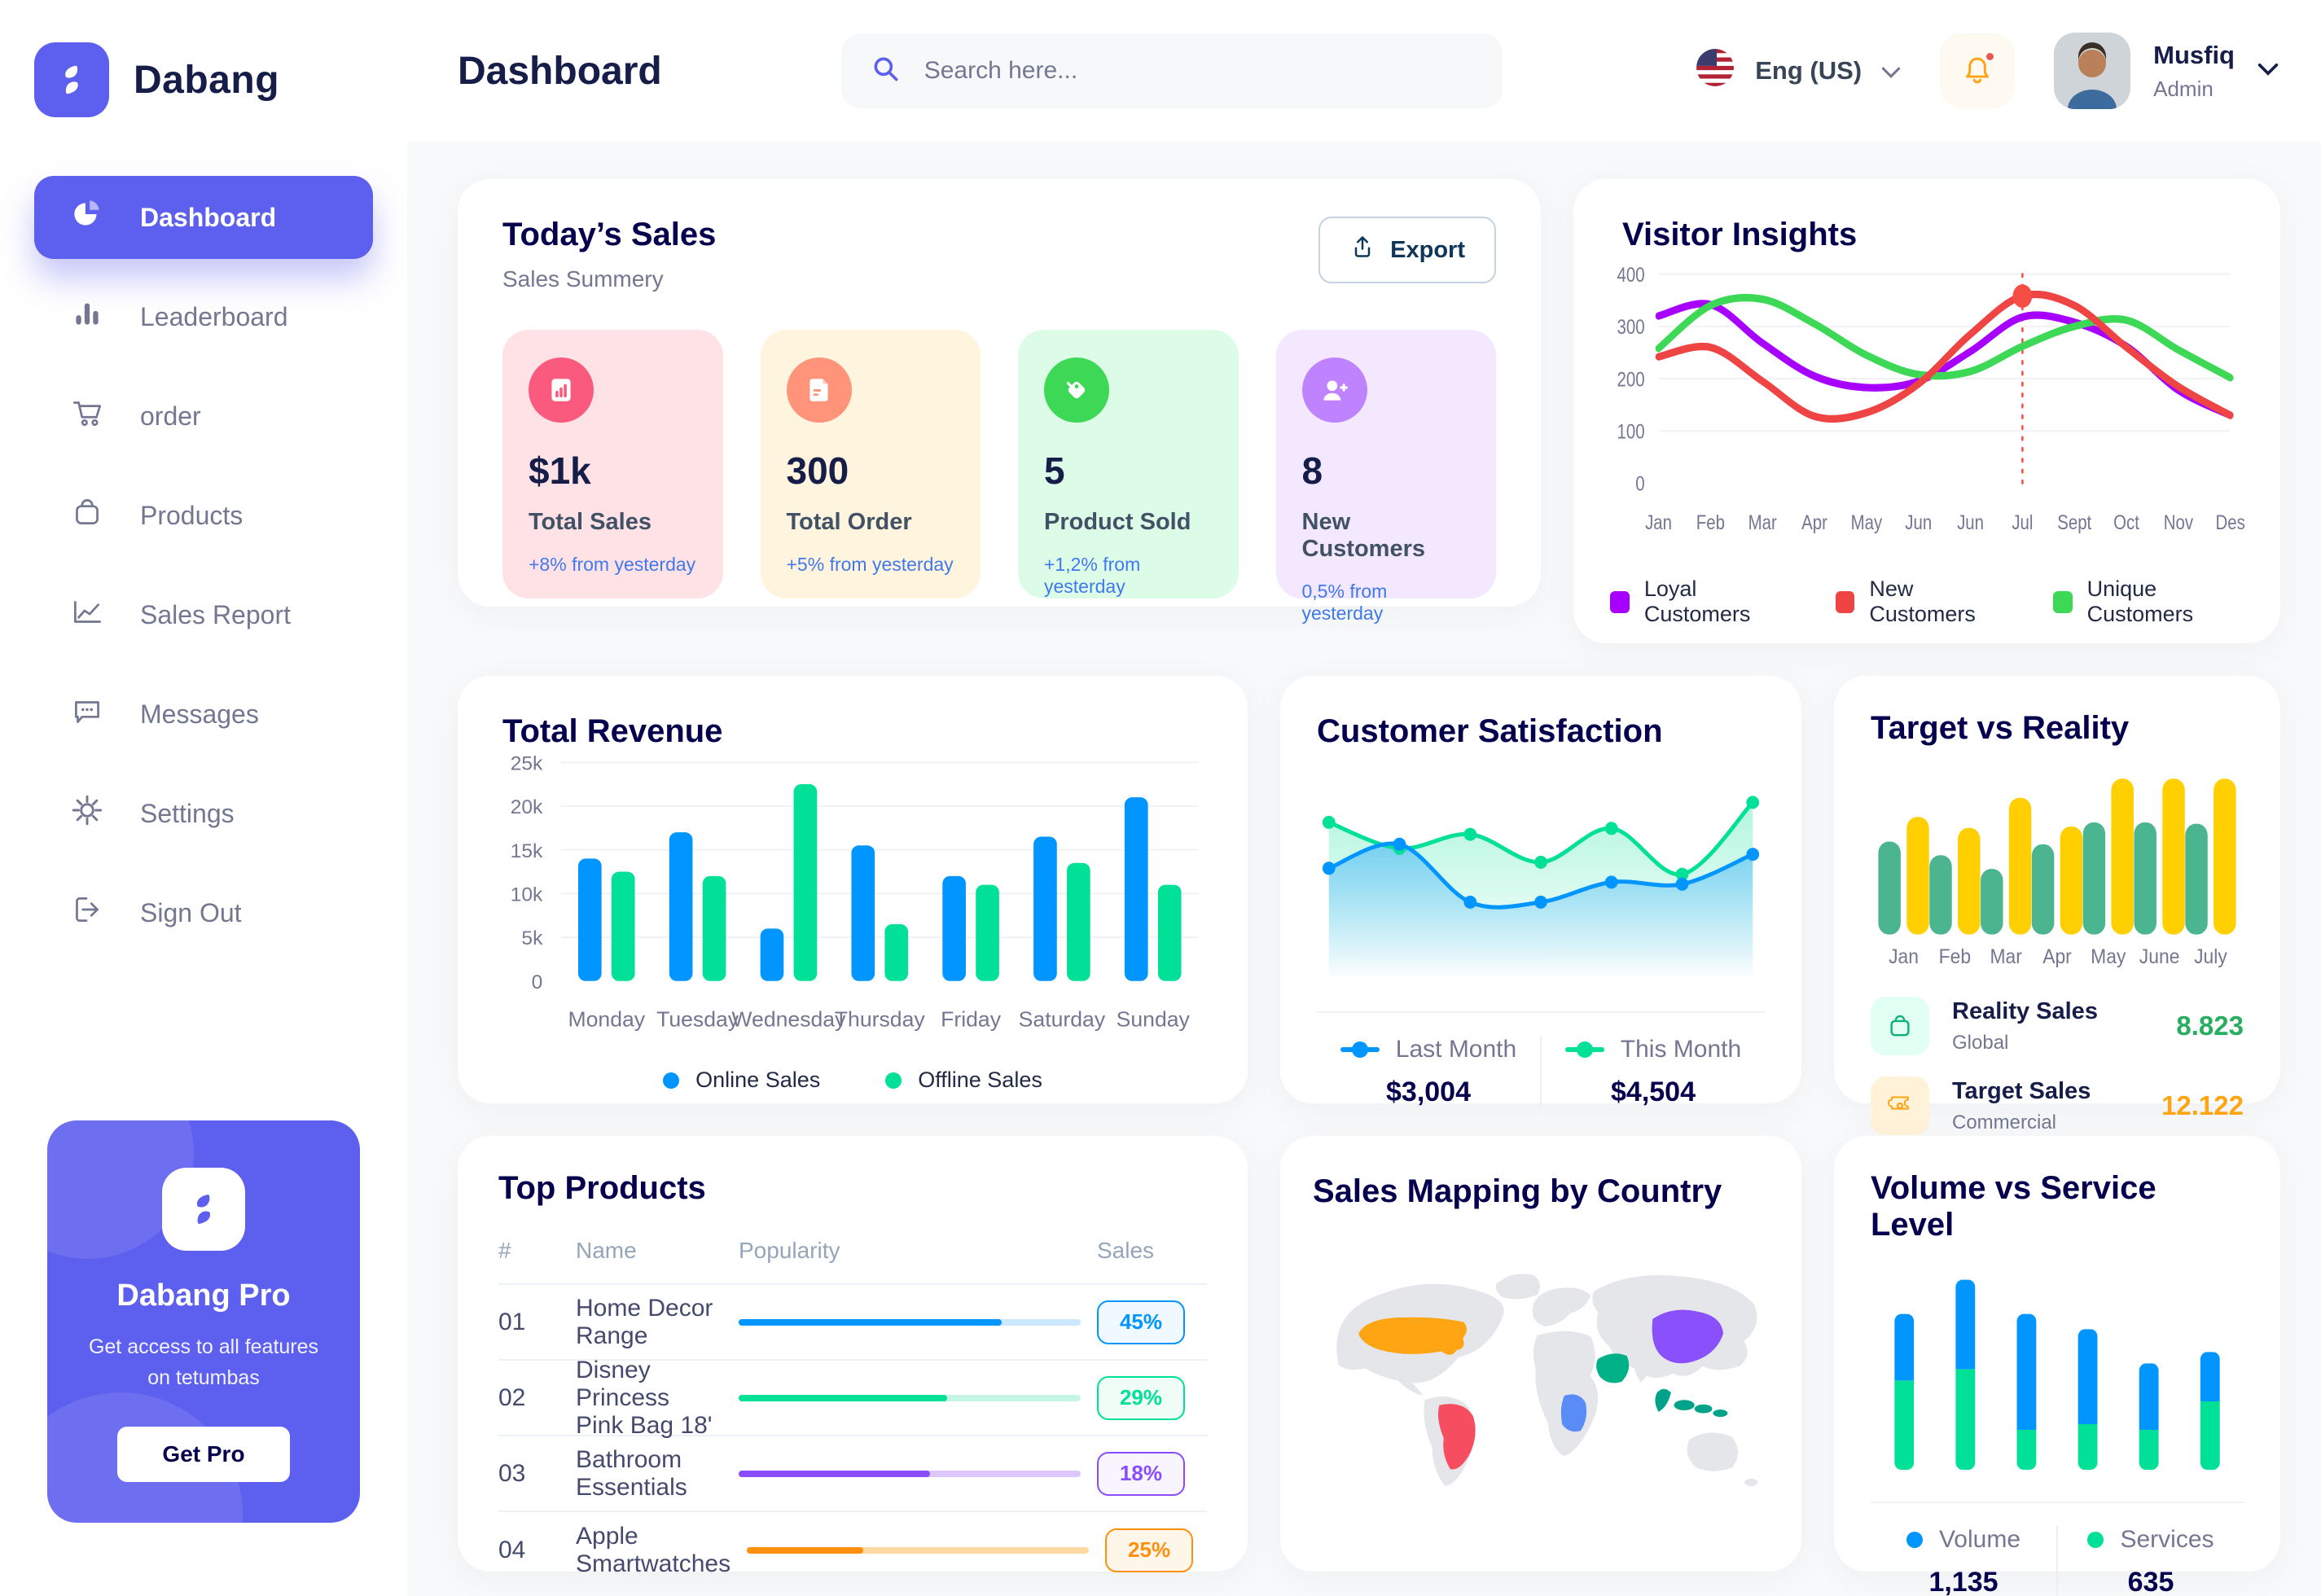 Image resolution: width=2321 pixels, height=1596 pixels. What do you see at coordinates (203, 1209) in the screenshot?
I see `dabang-pro-logo-icon` at bounding box center [203, 1209].